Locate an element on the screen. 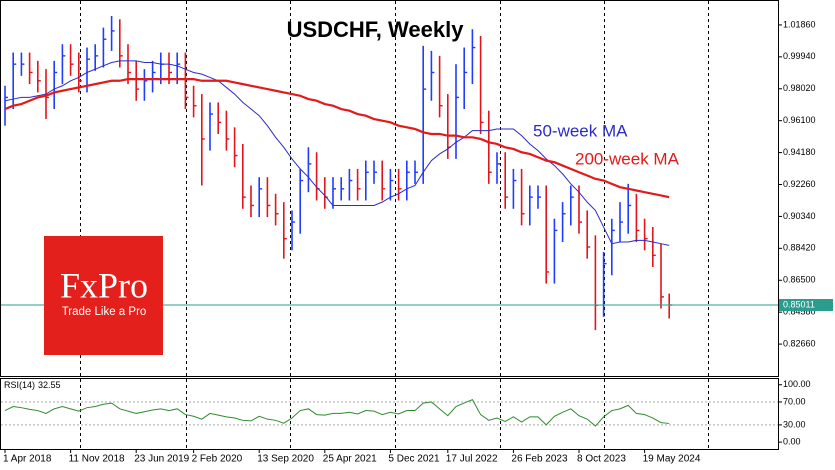 This screenshot has height=470, width=835. x-tick-label: 8 Oct 2023 is located at coordinates (601, 459).